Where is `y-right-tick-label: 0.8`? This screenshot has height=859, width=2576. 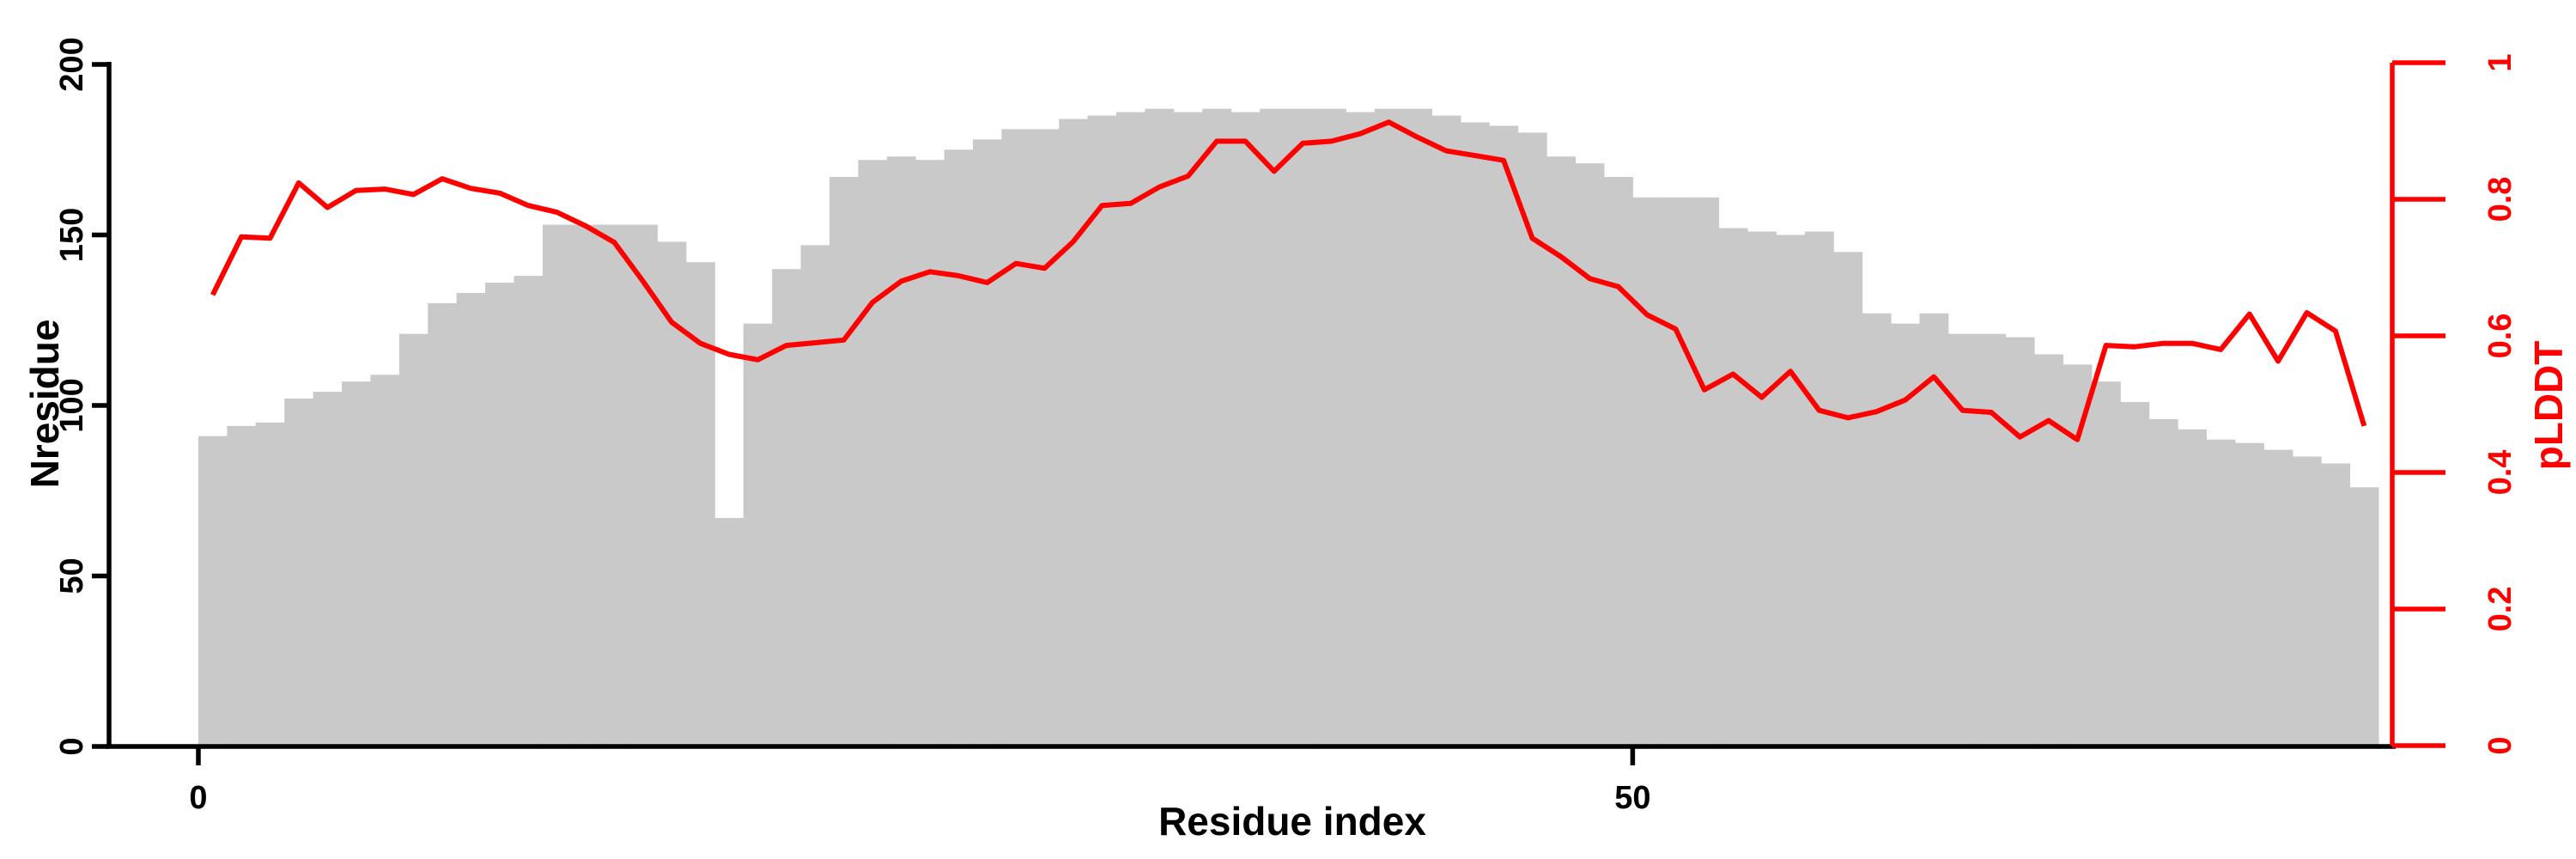
y-right-tick-label: 0.8 is located at coordinates (2500, 200).